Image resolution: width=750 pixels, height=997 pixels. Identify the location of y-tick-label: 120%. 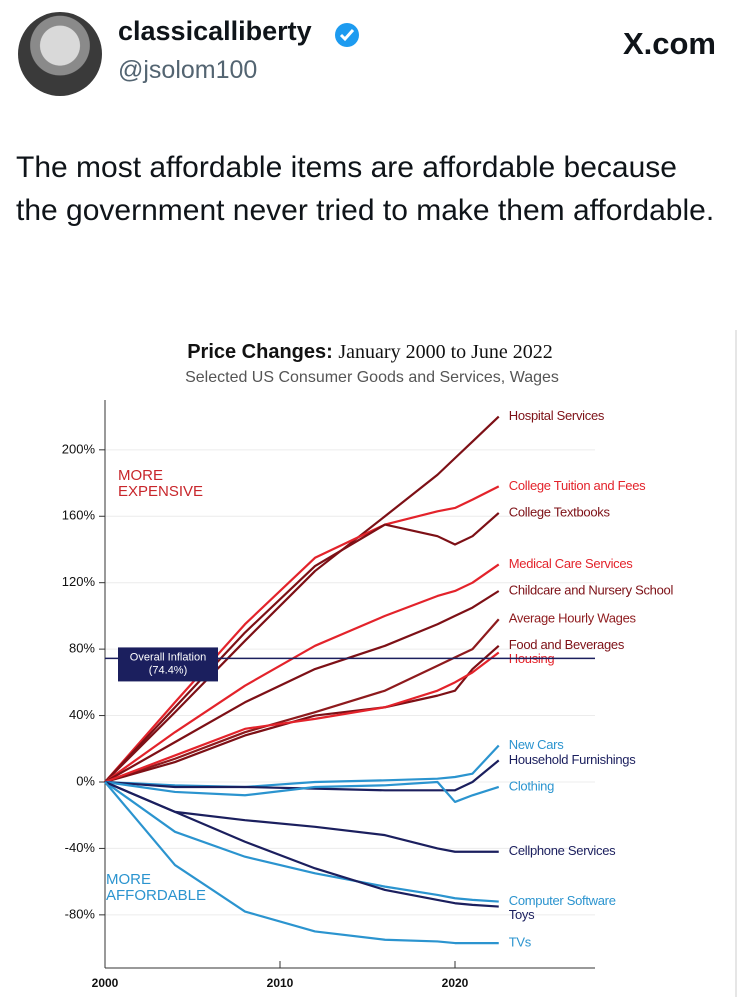
(79, 581).